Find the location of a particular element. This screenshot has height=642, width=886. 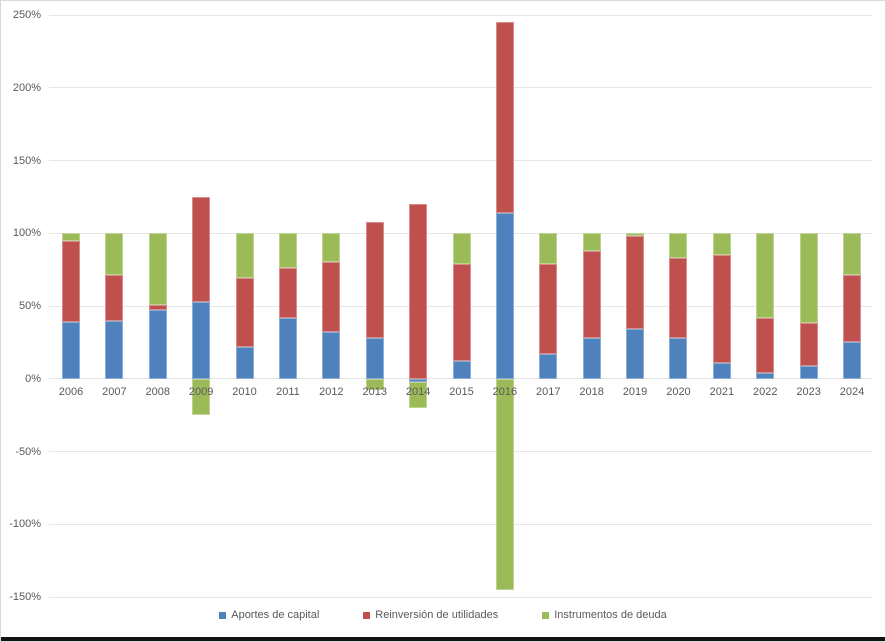

bar-segment-reinversion-de-utilidades-2011 is located at coordinates (287, 293).